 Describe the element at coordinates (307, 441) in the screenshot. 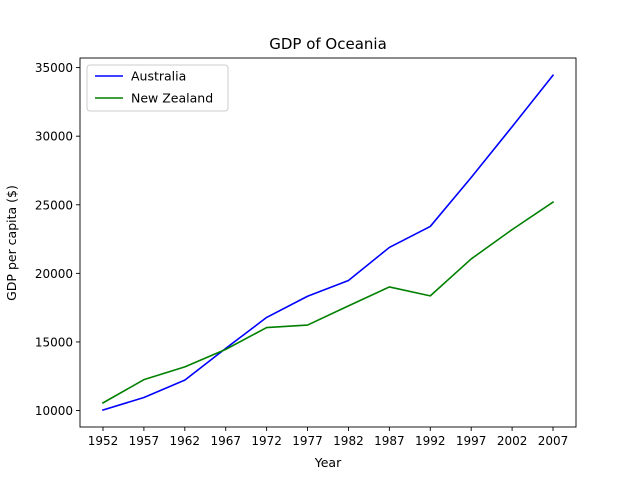

I see `x-tick-label: 1977` at that location.